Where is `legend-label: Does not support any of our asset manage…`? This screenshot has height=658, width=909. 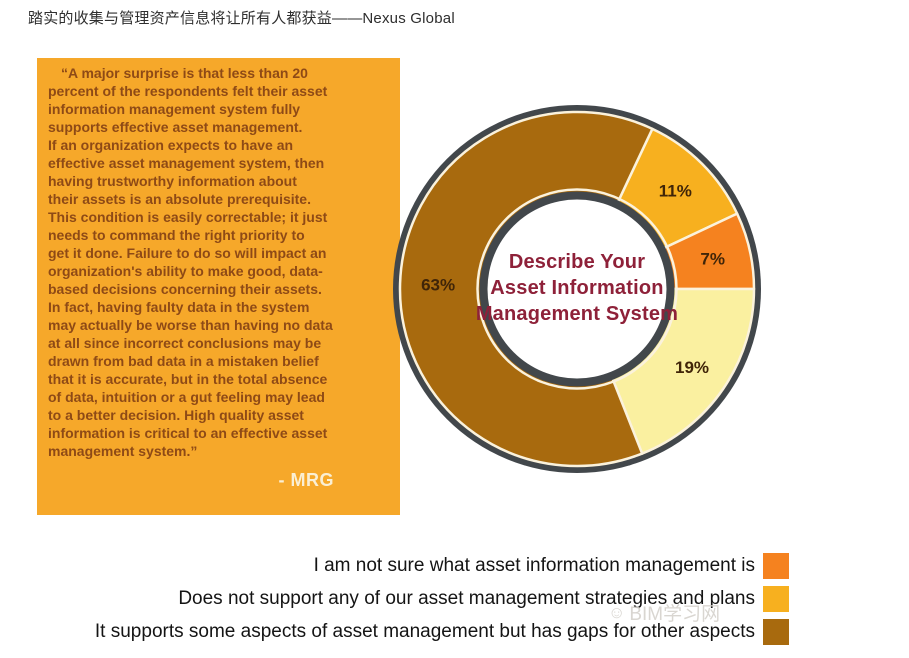
legend-label: Does not support any of our asset manage… is located at coordinates (466, 598).